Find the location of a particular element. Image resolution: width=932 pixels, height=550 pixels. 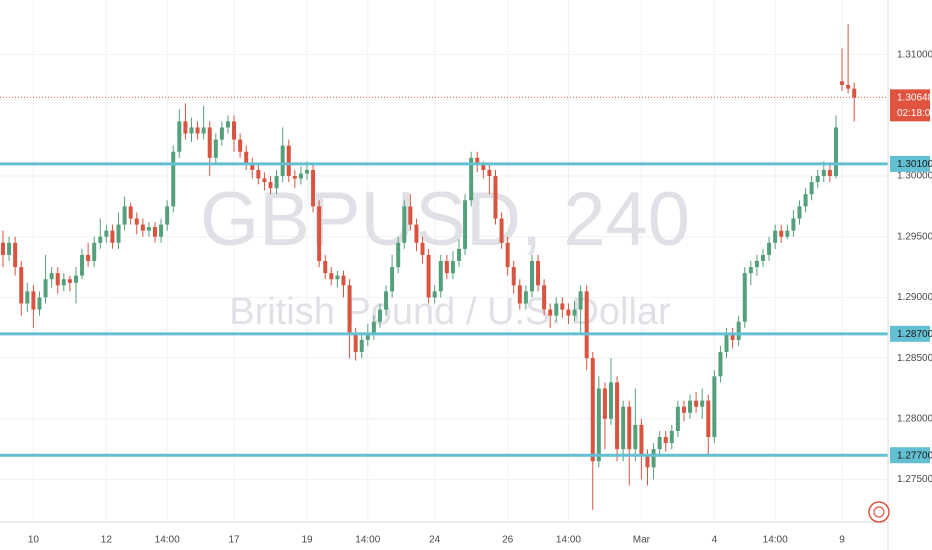

logo is located at coordinates (879, 512).